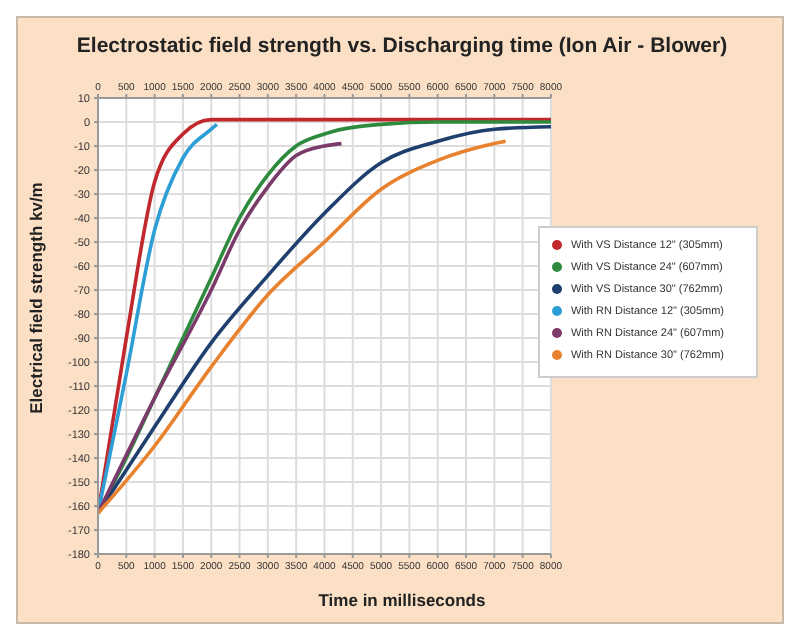  What do you see at coordinates (36, 298) in the screenshot?
I see `y-axis-title: Electrical field strength kv/m` at bounding box center [36, 298].